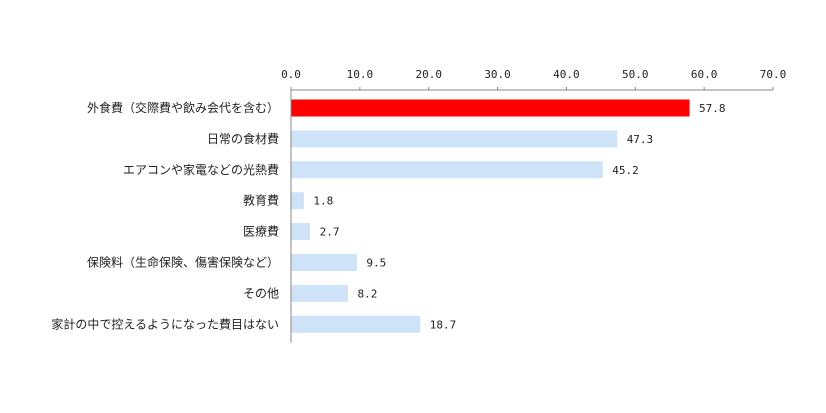 The height and width of the screenshot is (413, 826). I want to click on data-label: 47.3, so click(640, 139).